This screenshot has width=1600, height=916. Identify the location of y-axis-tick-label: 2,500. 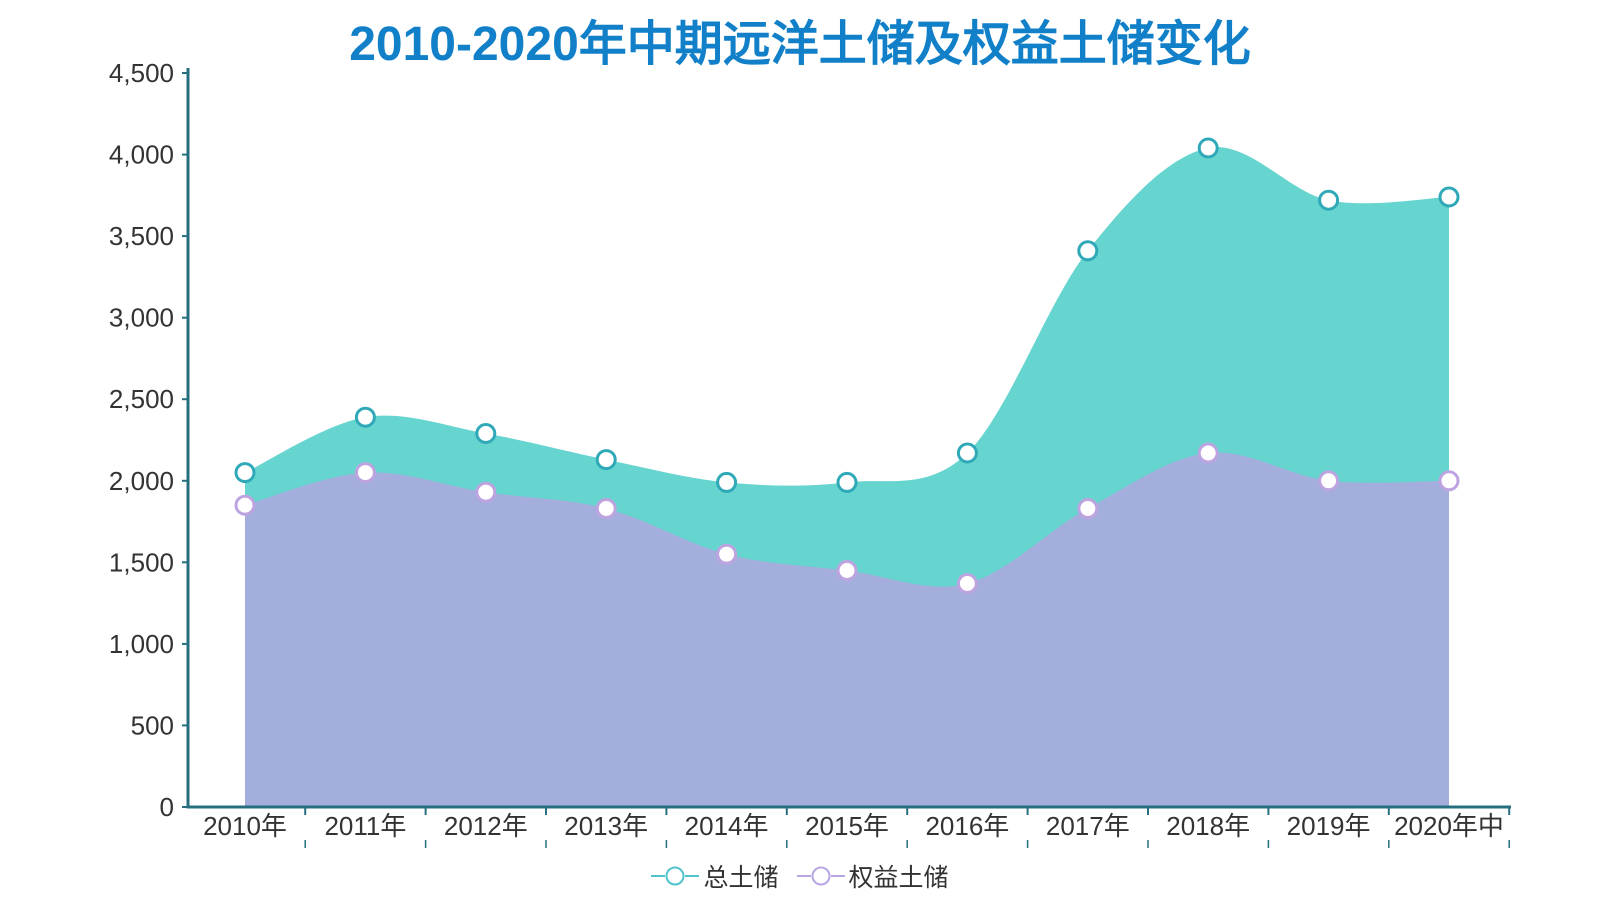
(141, 399).